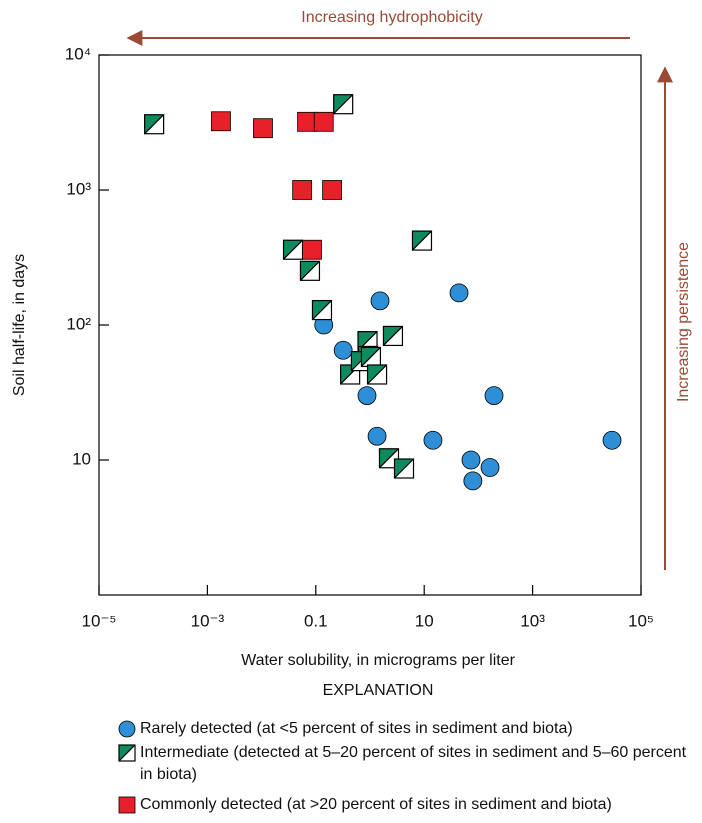 Image resolution: width=702 pixels, height=823 pixels. I want to click on x-tick-label: 10⁻⁵, so click(99, 620).